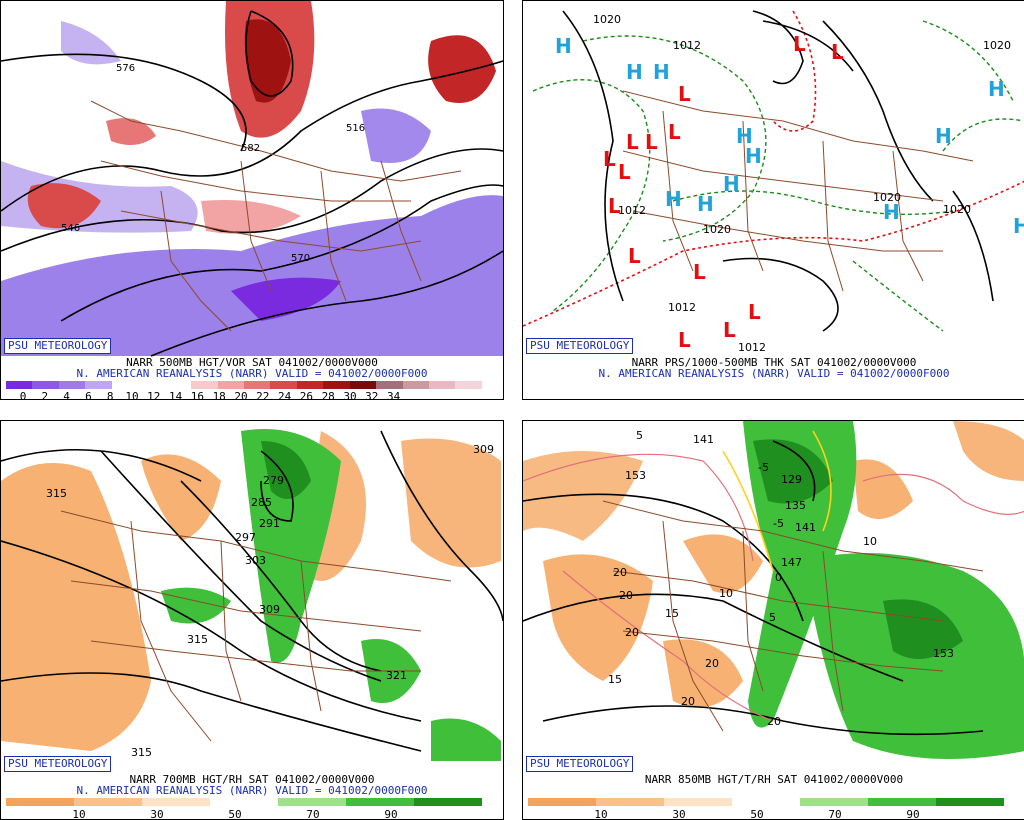 The height and width of the screenshot is (820, 1024). What do you see at coordinates (805, 527) in the screenshot?
I see `contour-label: 141` at bounding box center [805, 527].